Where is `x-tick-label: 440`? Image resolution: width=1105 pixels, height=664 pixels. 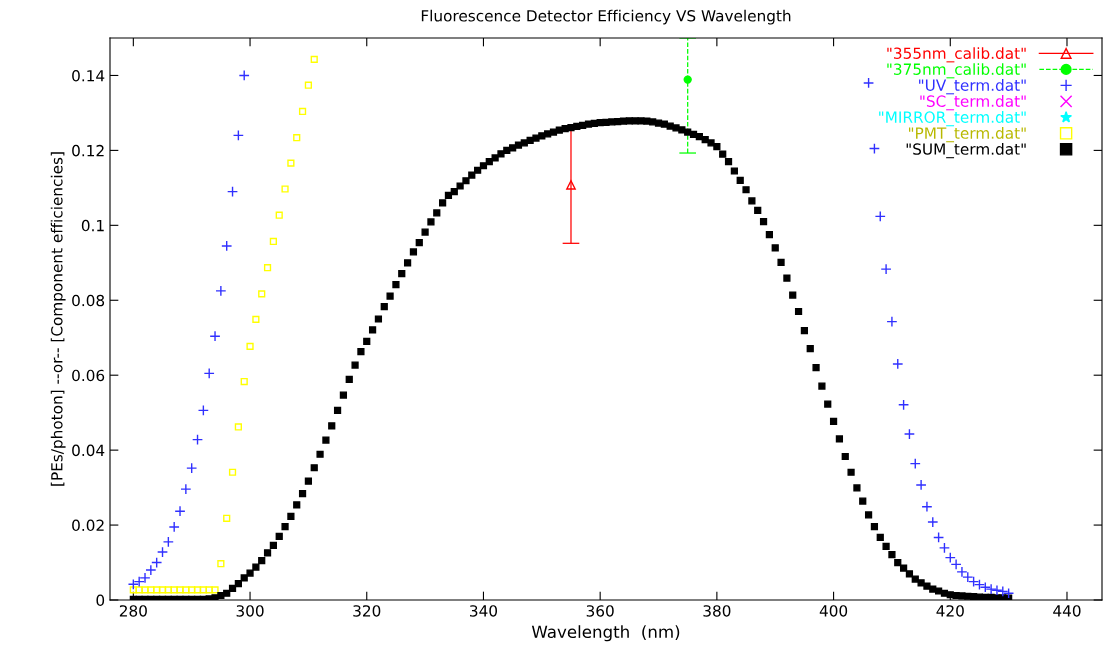 x-tick-label: 440 is located at coordinates (1067, 611).